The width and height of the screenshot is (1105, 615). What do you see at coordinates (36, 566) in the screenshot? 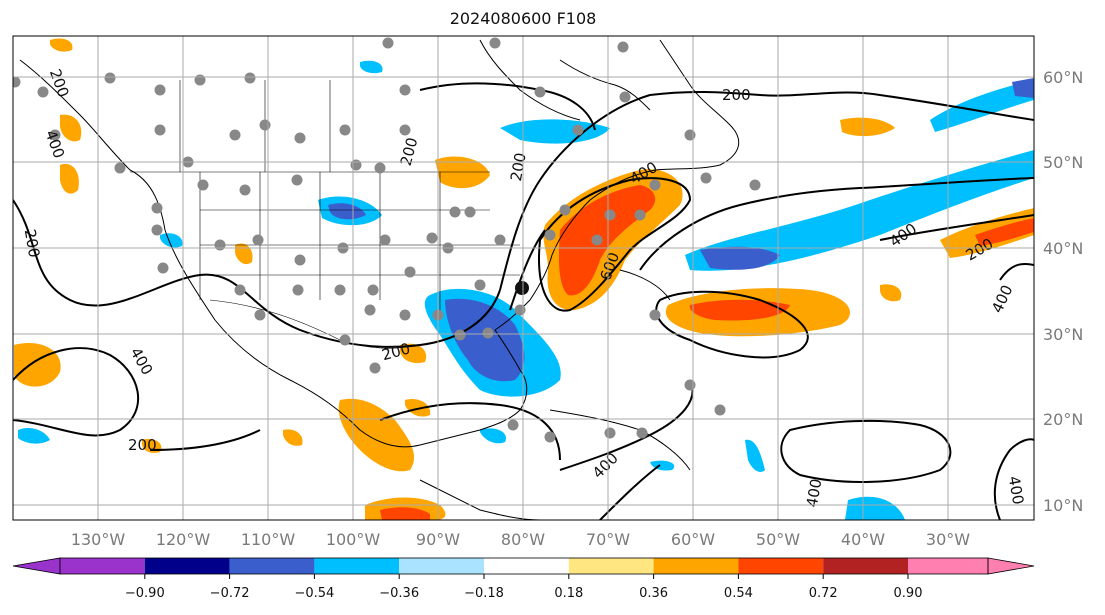
I see `colorbar-extend-min` at bounding box center [36, 566].